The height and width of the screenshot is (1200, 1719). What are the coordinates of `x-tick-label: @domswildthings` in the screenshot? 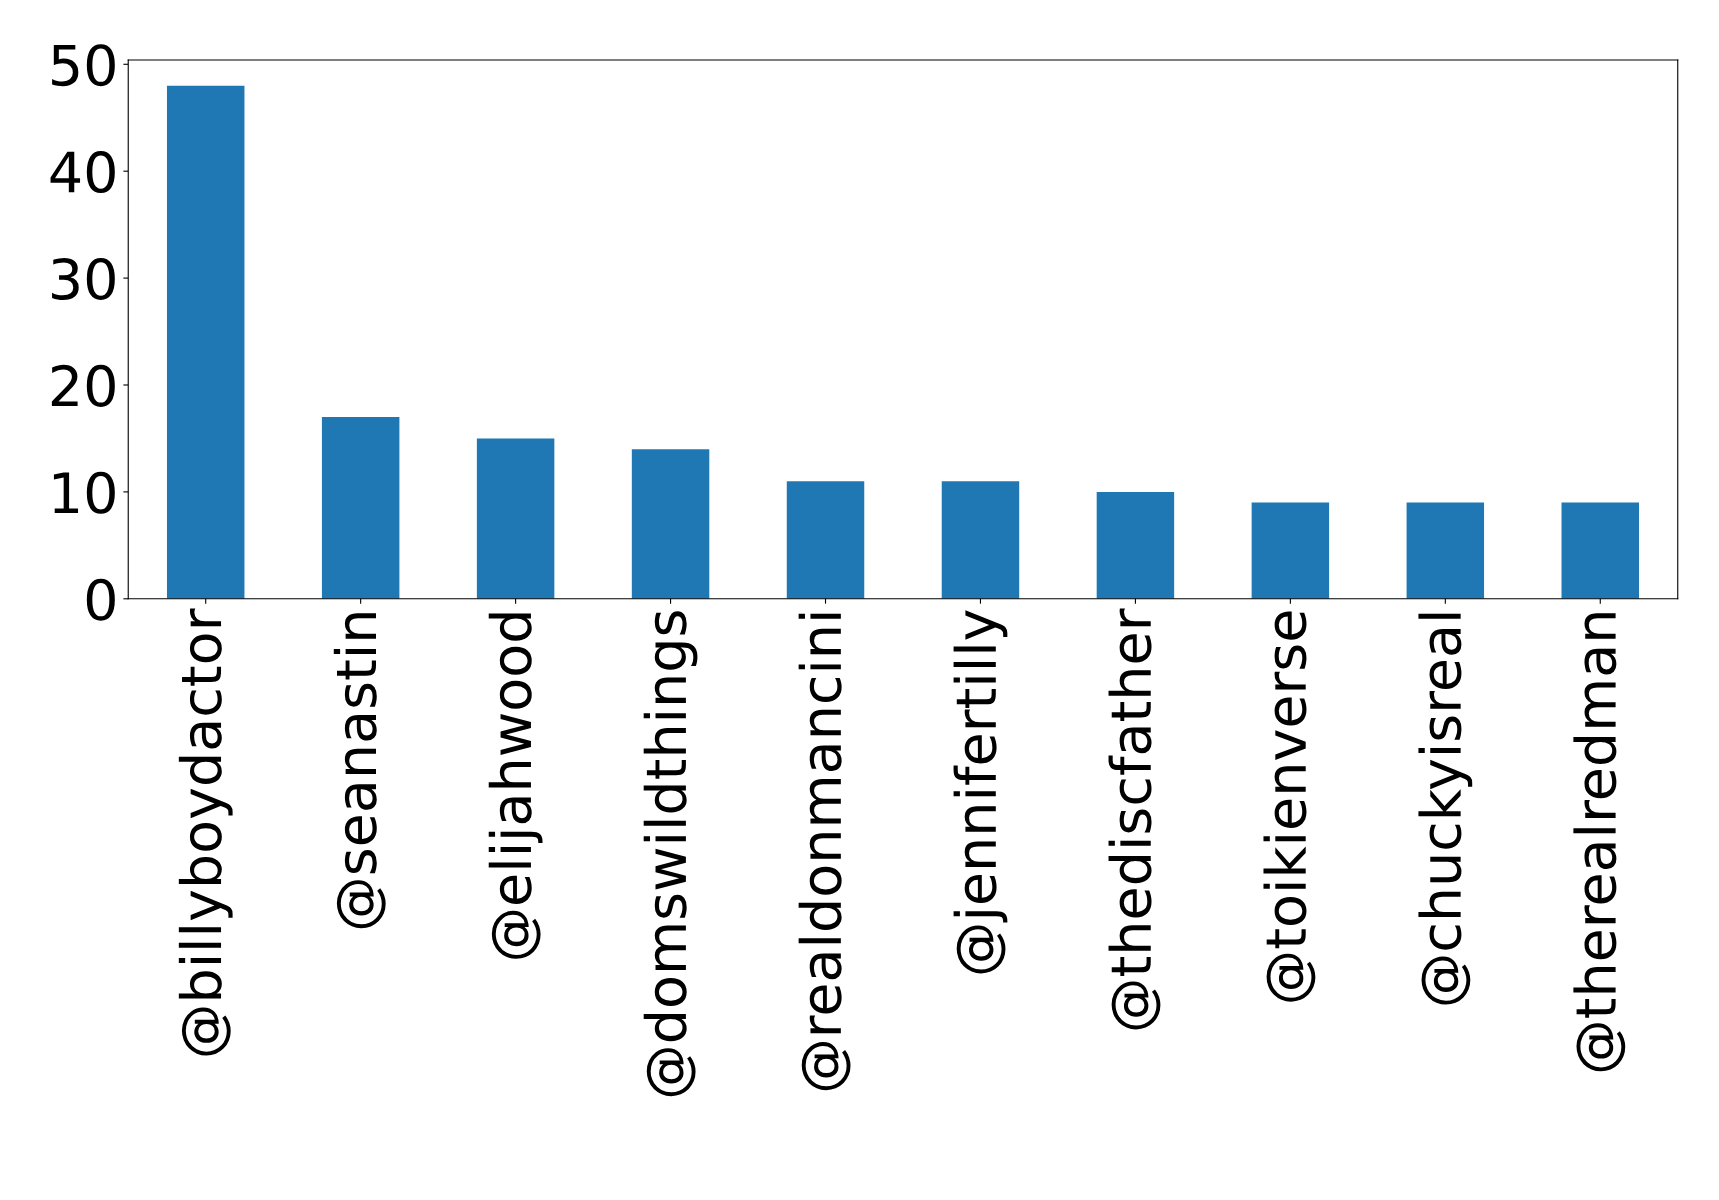 It's located at (670, 854).